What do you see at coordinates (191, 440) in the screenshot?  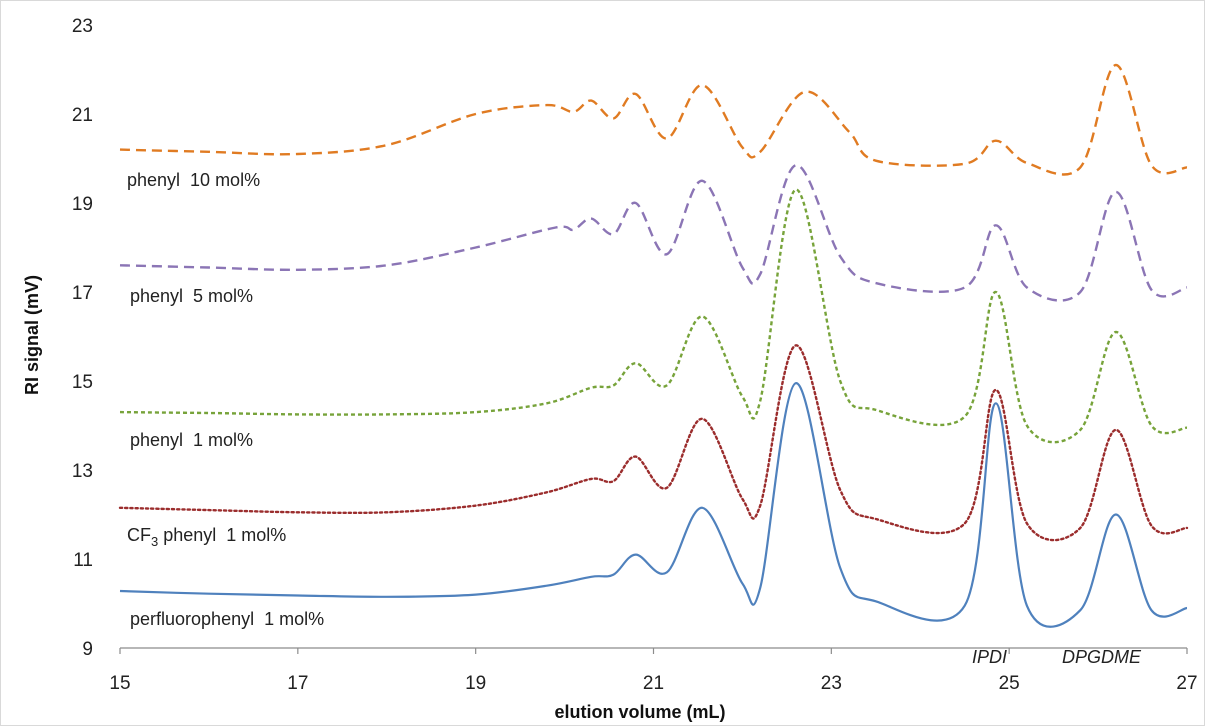 I see `series-label-phenyl-1: phenyl 1 mol%` at bounding box center [191, 440].